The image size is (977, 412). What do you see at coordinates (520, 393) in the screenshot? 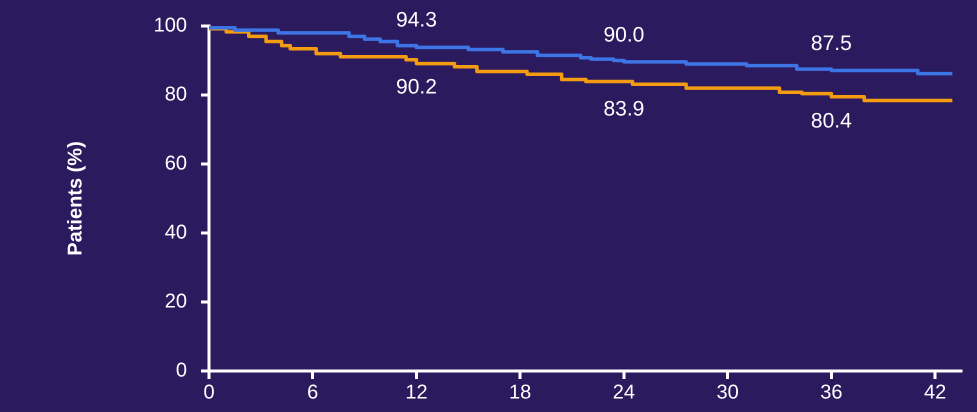
I see `x-tick-label: 18` at bounding box center [520, 393].